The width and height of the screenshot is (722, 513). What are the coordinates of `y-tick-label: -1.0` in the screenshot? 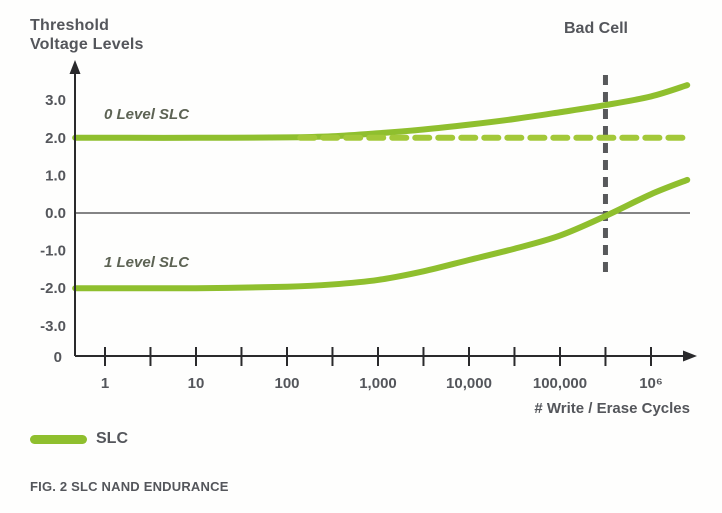 It's located at (53, 251).